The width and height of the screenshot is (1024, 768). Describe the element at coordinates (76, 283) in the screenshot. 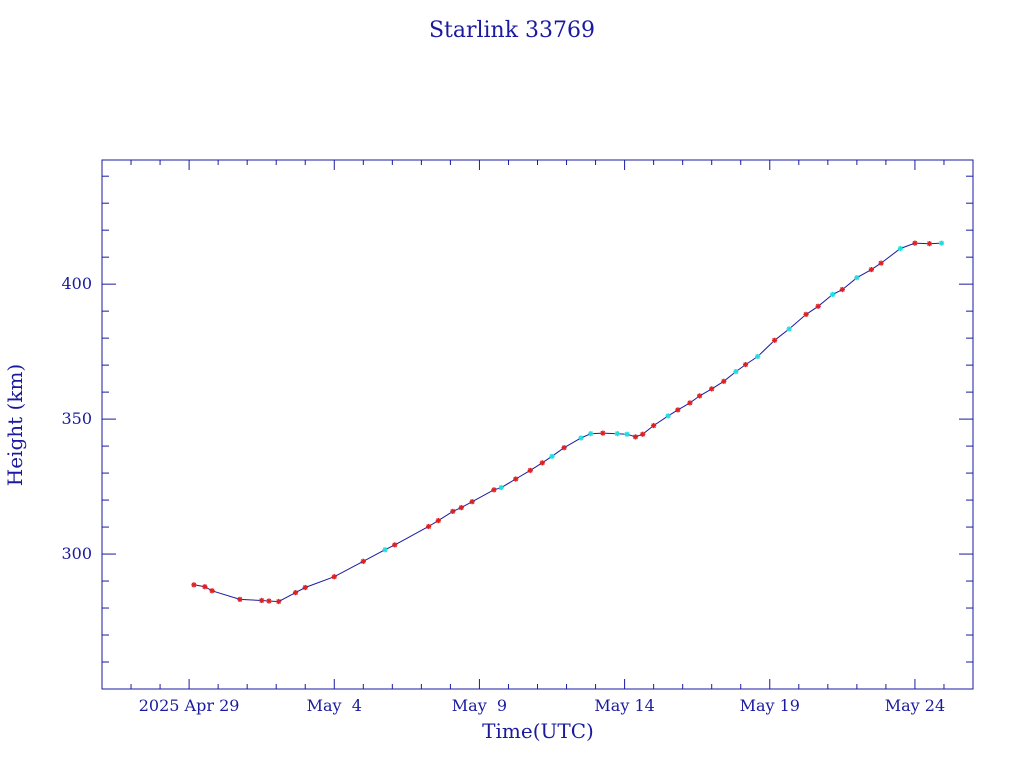

I see `y-tick-label: 400` at that location.